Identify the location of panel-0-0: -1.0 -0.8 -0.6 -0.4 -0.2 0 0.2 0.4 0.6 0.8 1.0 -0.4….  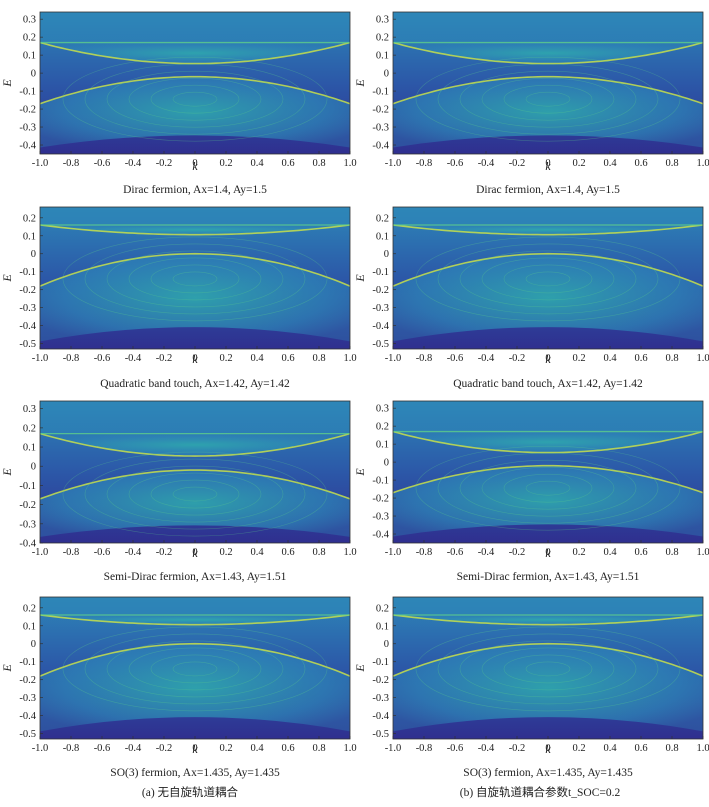
(178, 103).